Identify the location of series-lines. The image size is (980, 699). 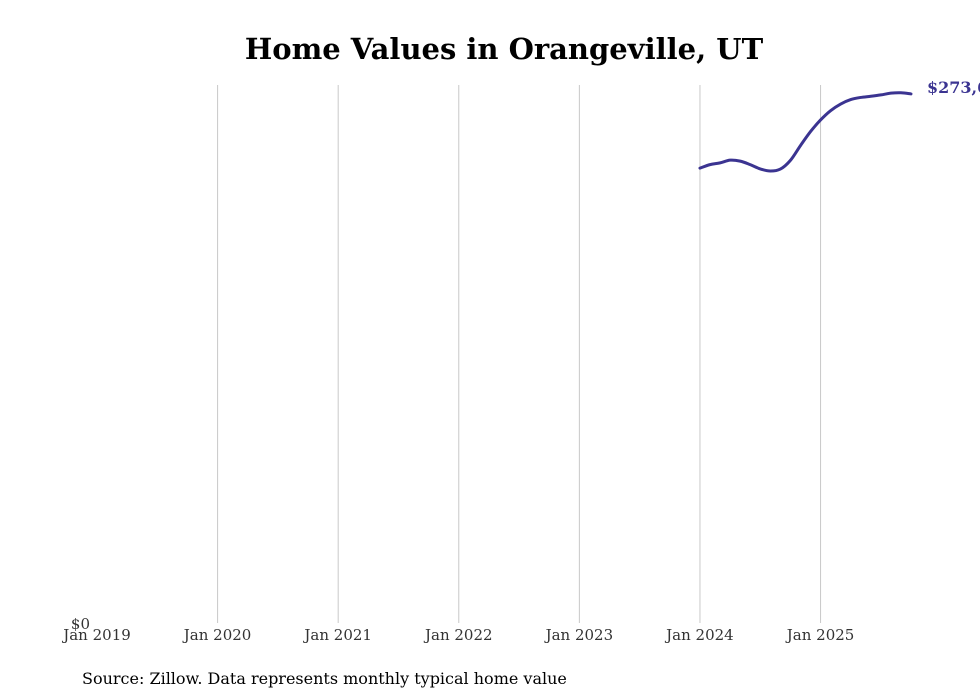
(805, 132).